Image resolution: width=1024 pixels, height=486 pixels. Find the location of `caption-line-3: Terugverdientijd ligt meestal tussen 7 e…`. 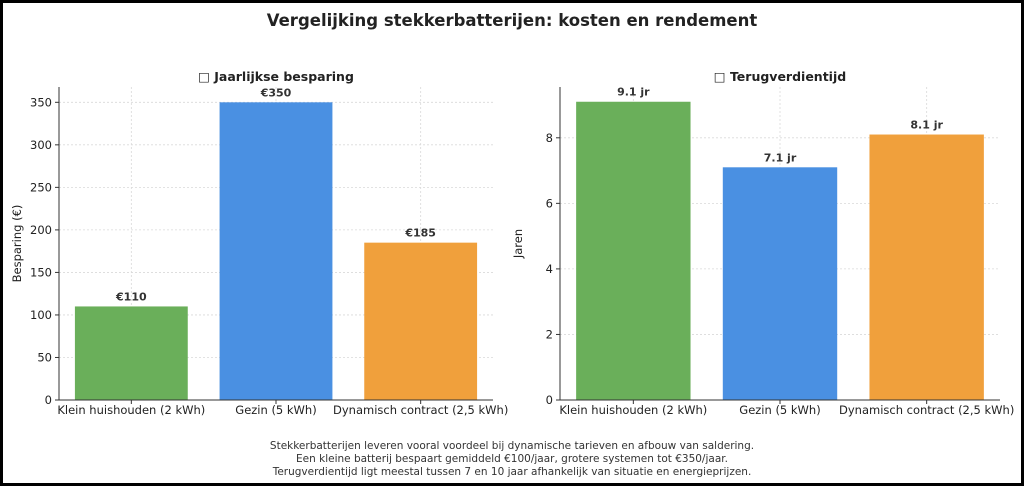

caption-line-3: Terugverdientijd ligt meestal tussen 7 e… is located at coordinates (512, 472).